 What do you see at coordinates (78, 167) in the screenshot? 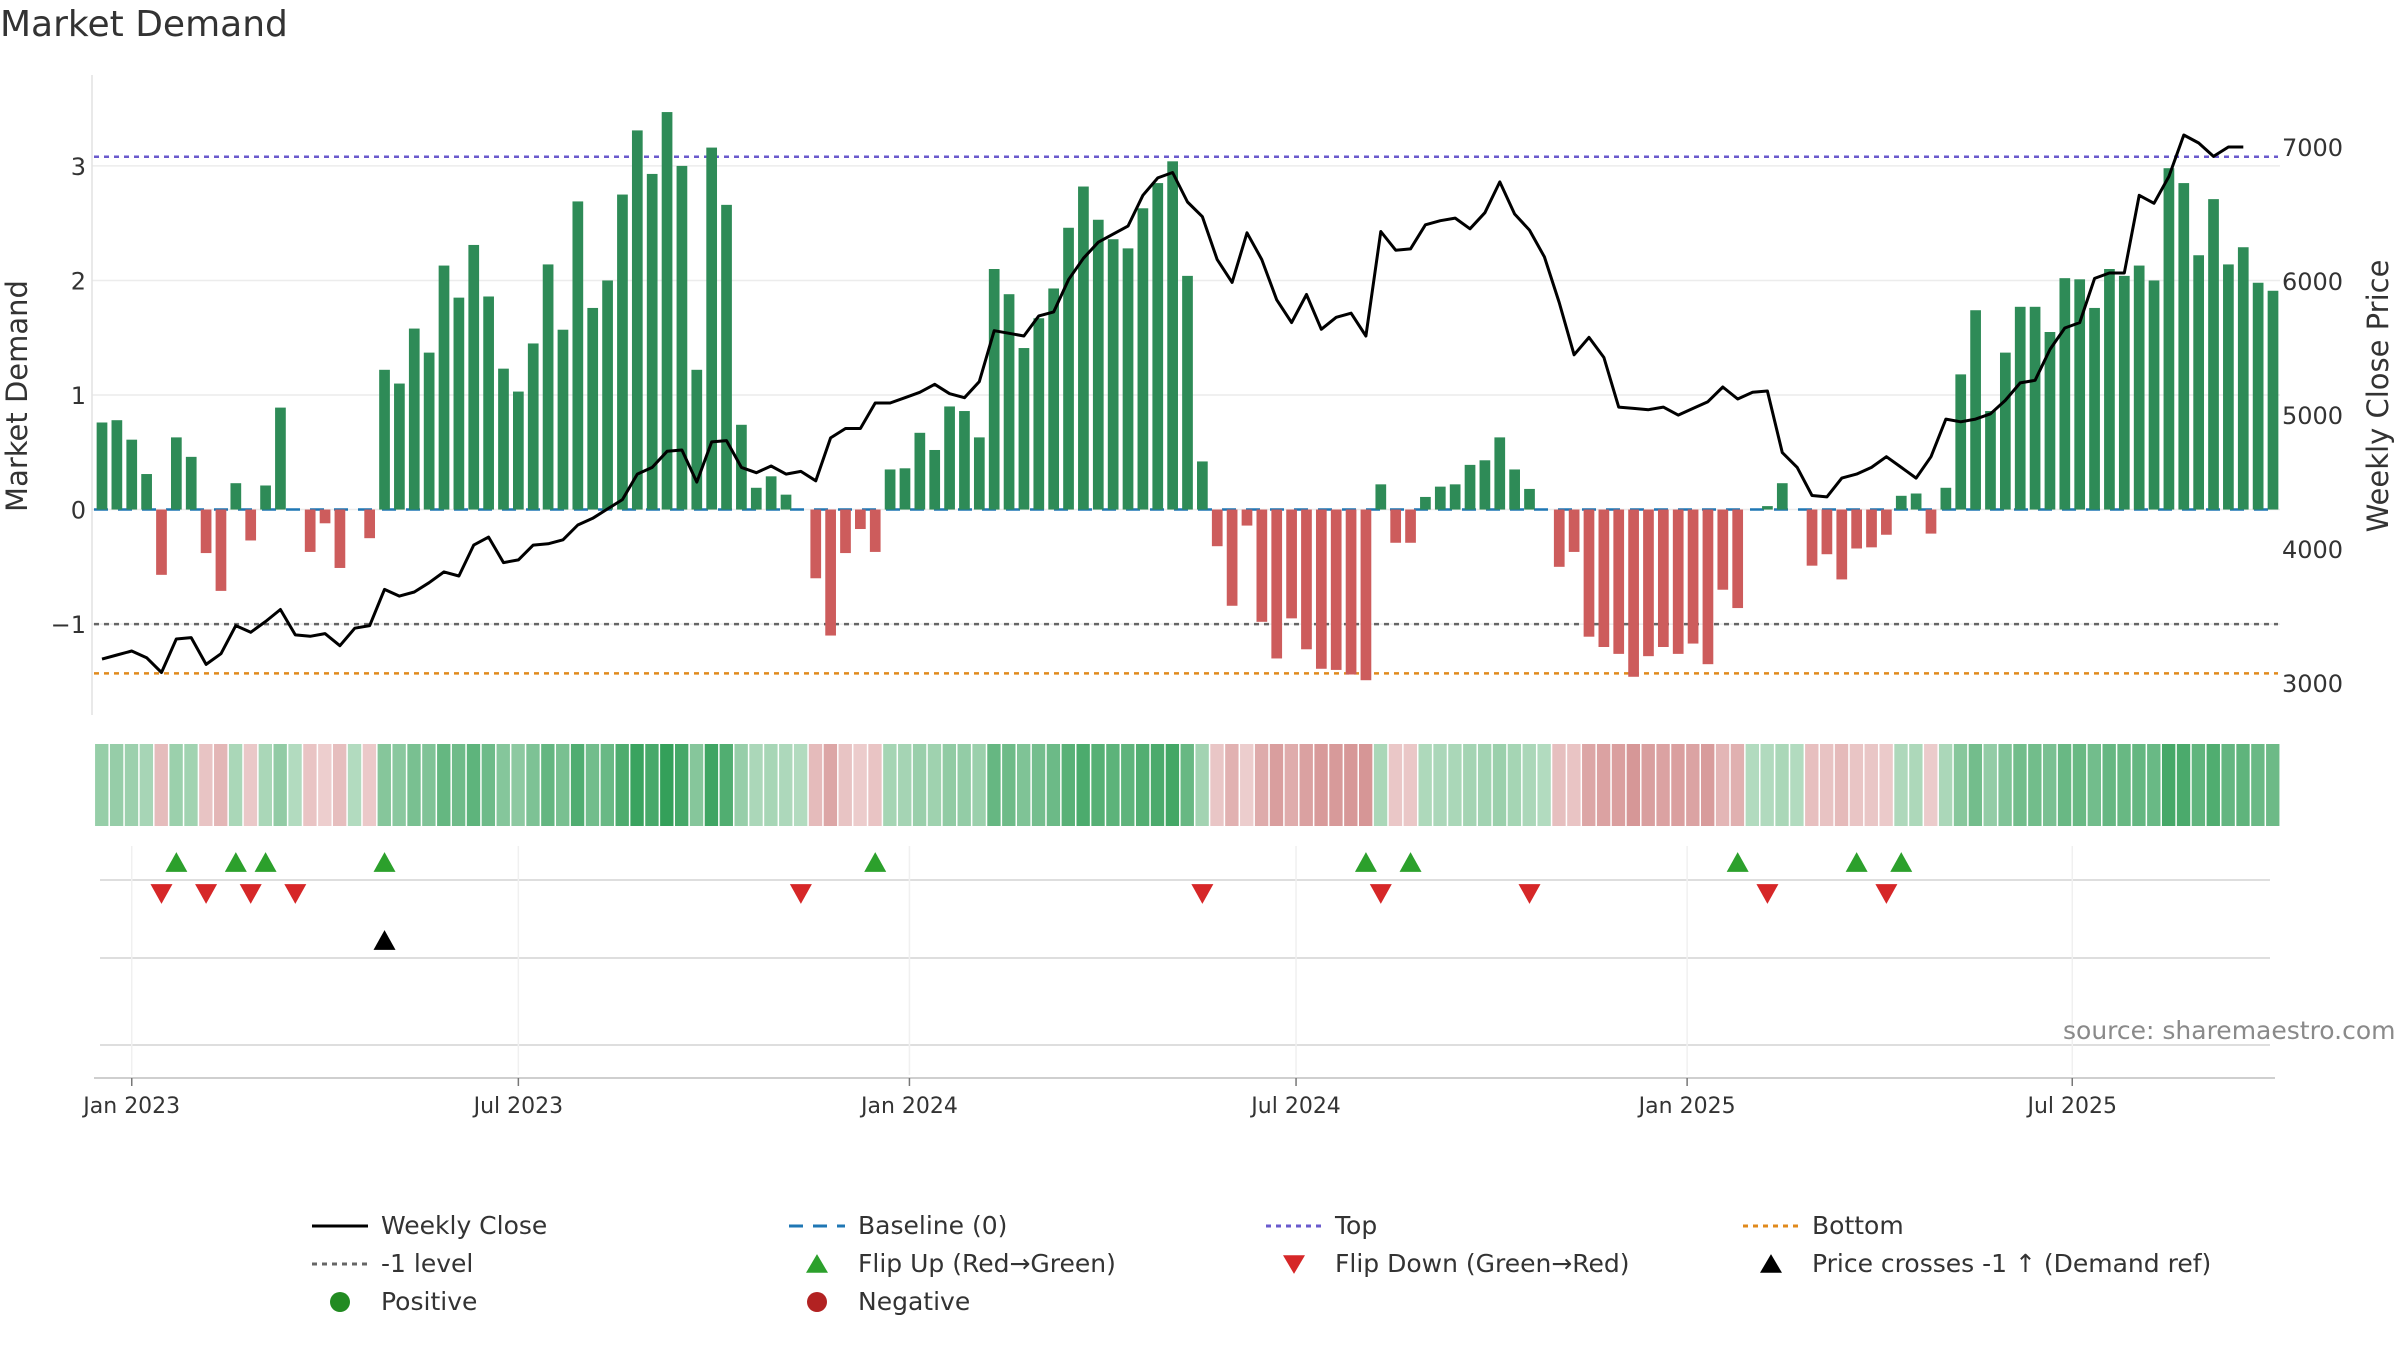
I see `y-tick-label: 3` at bounding box center [78, 167].